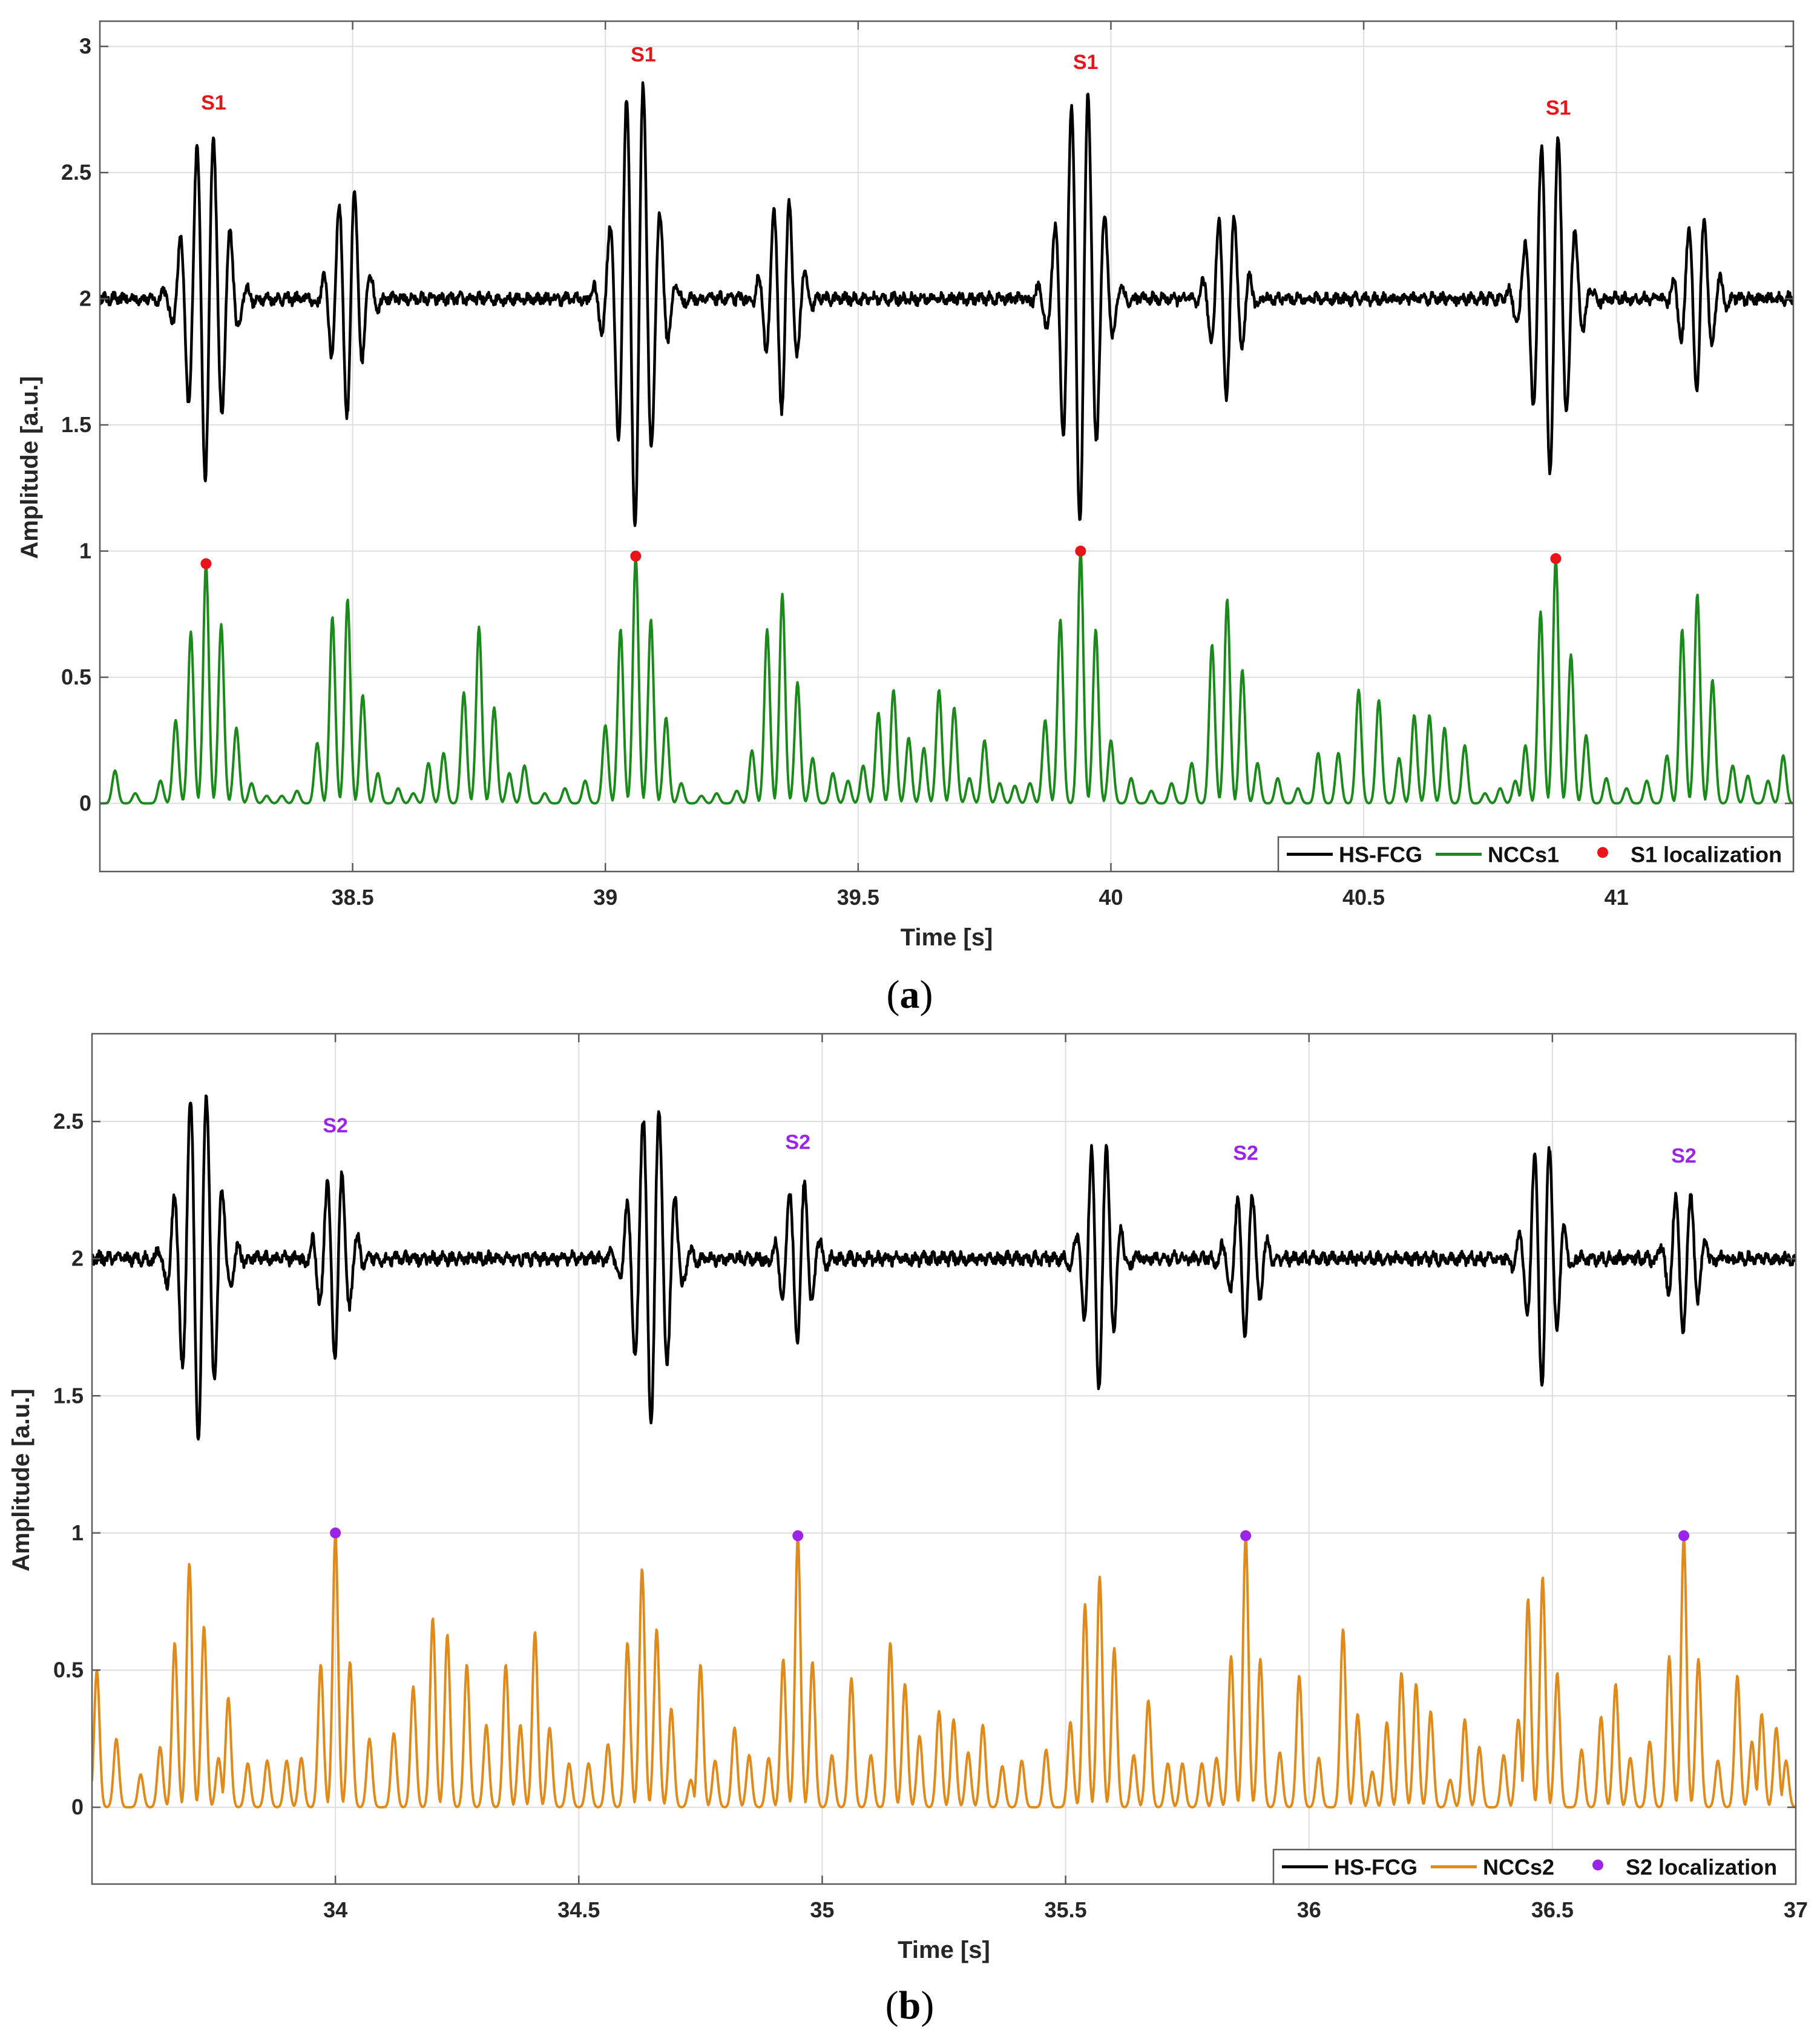 This screenshot has height=2039, width=1820. Describe the element at coordinates (605, 897) in the screenshot. I see `x-tick-label: 39` at that location.